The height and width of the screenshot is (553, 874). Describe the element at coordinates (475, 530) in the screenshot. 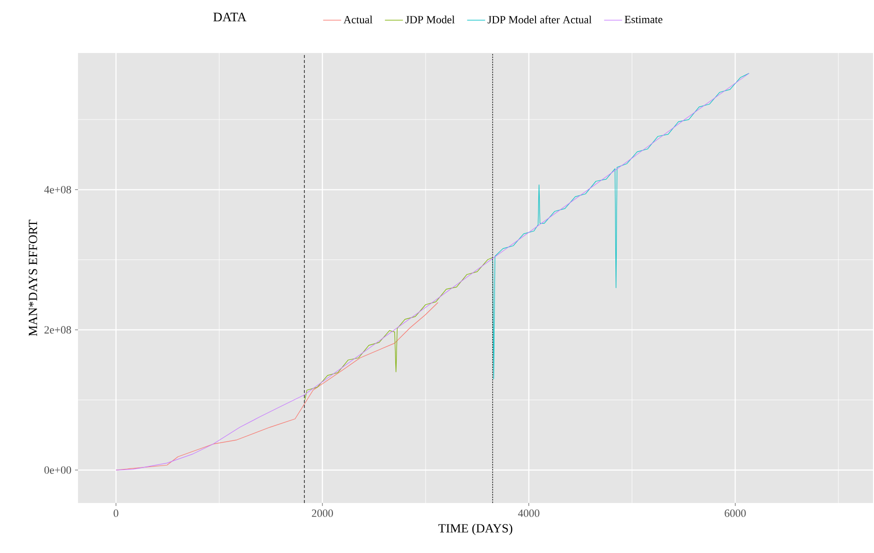

I see `x-axis-title: TIME (DAYS)` at that location.